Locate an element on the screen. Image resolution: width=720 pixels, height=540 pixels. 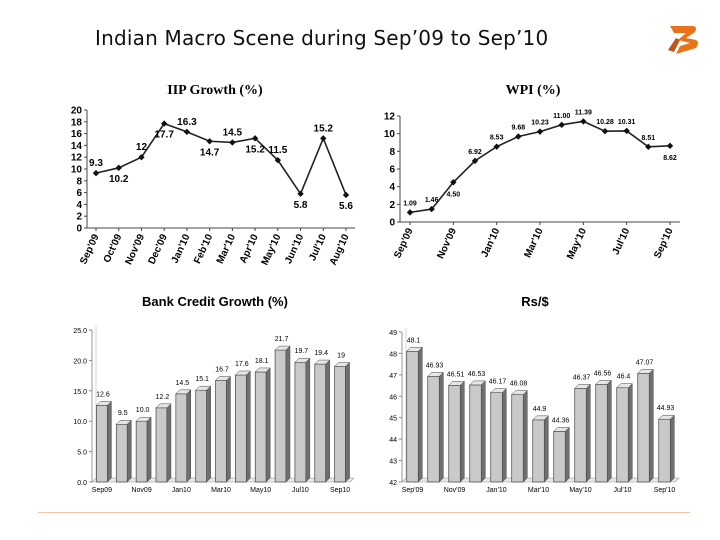
y-tick-label: 10.0 is located at coordinates (80, 422).